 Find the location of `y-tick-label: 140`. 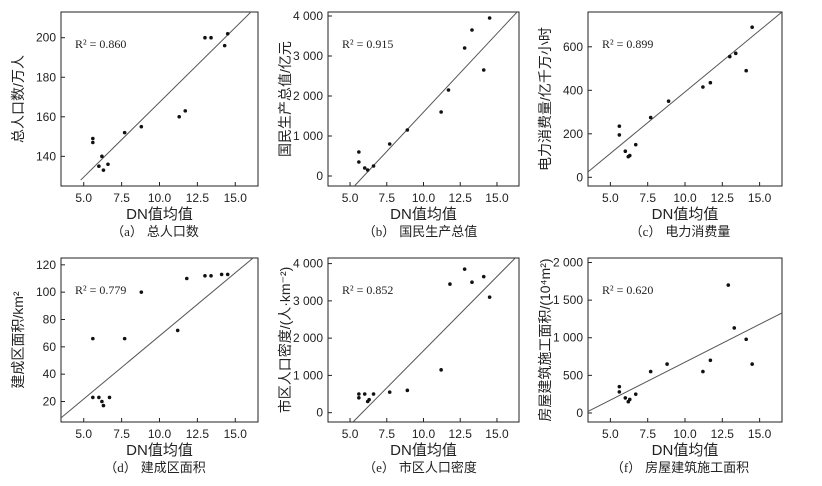

y-tick-label: 140 is located at coordinates (46, 156).